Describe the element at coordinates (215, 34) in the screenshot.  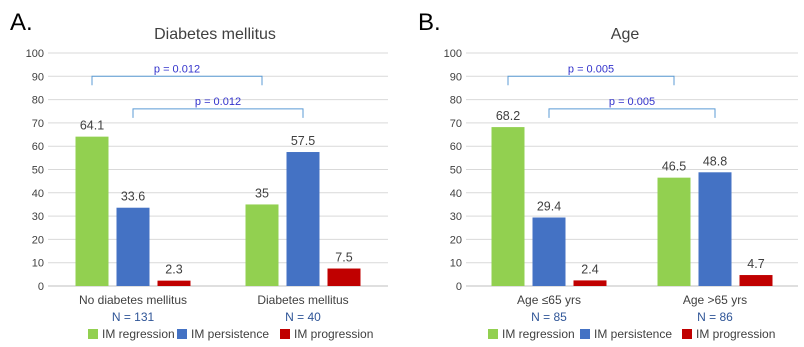
I see `panel-a-title: Diabetes mellitus` at that location.